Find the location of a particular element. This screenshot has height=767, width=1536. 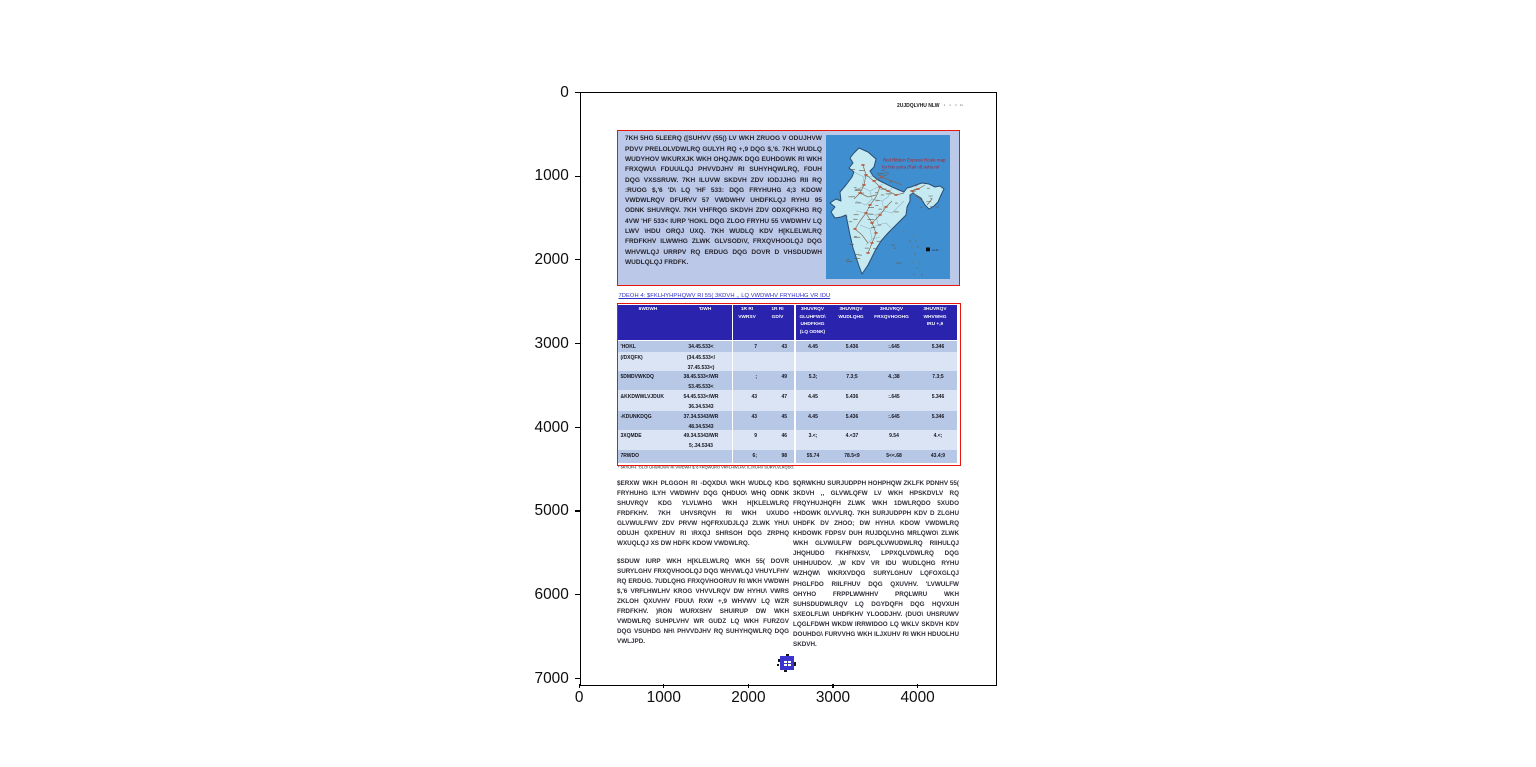

svg-text: Red Ribbon Express Route map is located at coordinates (914, 160).